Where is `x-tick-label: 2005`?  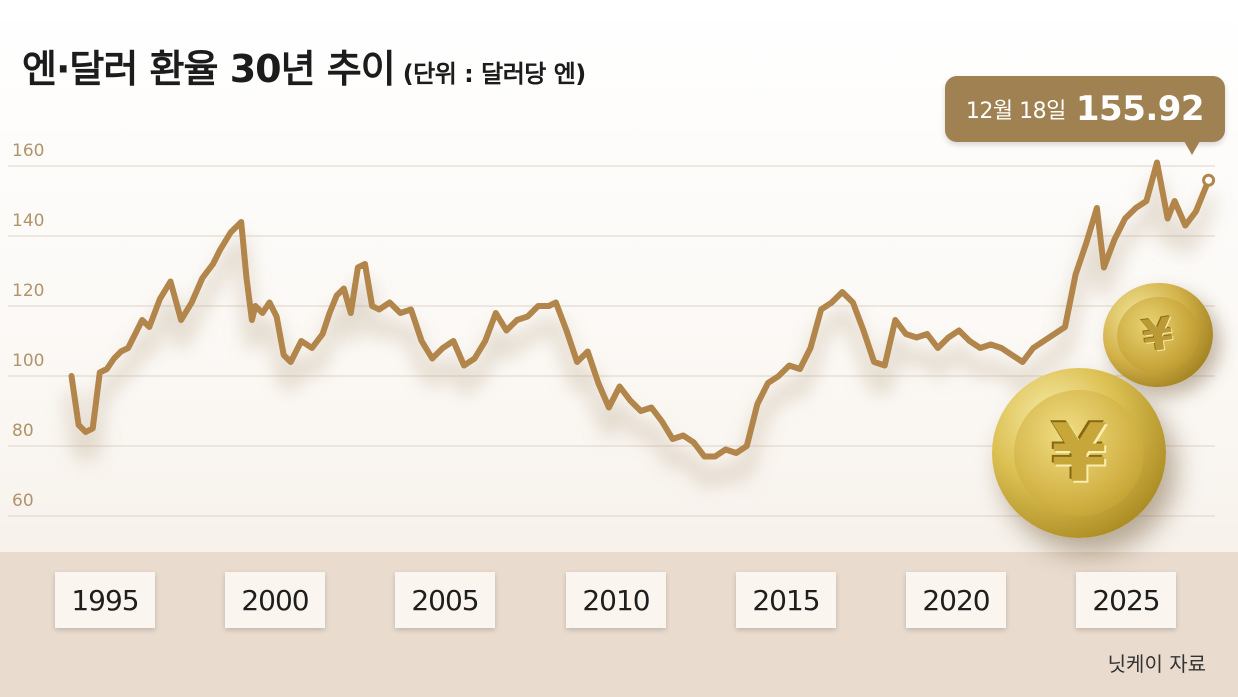
x-tick-label: 2005 is located at coordinates (445, 600).